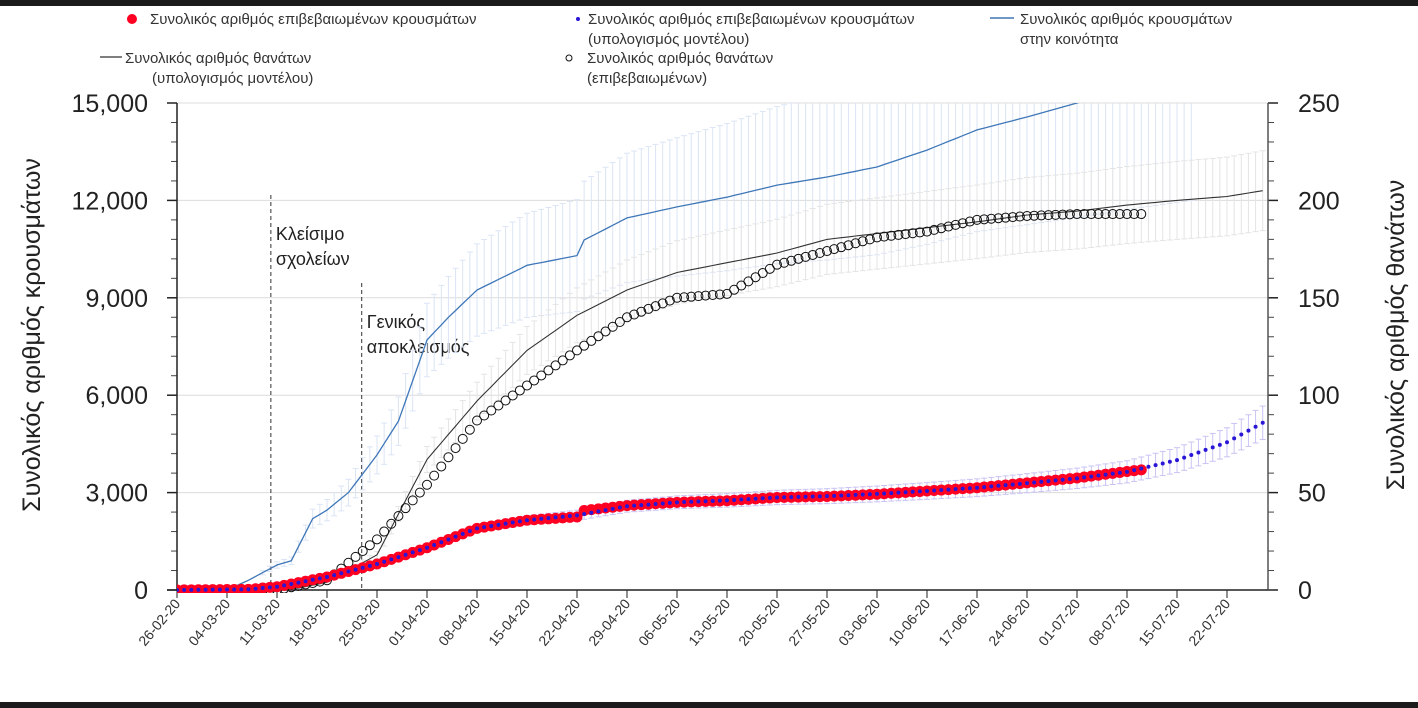 Image resolution: width=1418 pixels, height=708 pixels. Describe the element at coordinates (569, 58) in the screenshot. I see `legend-marker-deaths` at that location.